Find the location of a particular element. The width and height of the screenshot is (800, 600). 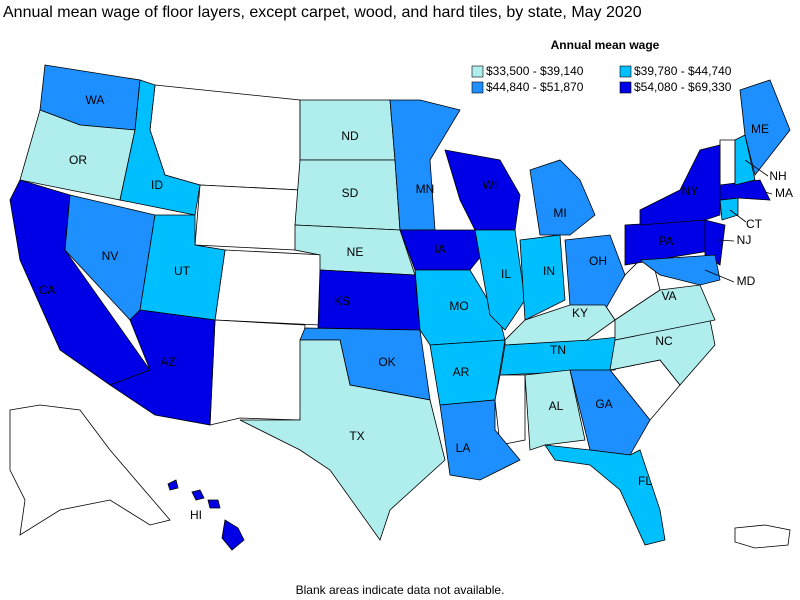

state-label: KS is located at coordinates (342, 301).